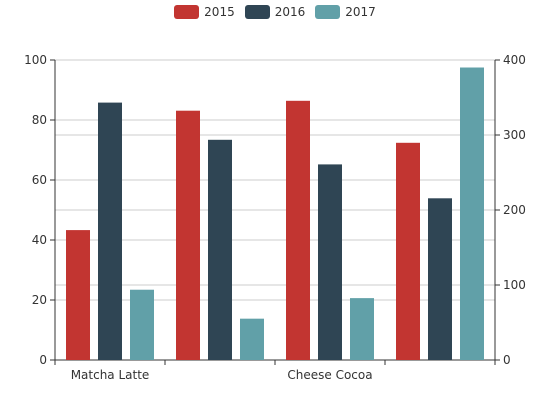 This screenshot has height=420, width=550. I want to click on left-axis-tick-label: 80, so click(39, 120).